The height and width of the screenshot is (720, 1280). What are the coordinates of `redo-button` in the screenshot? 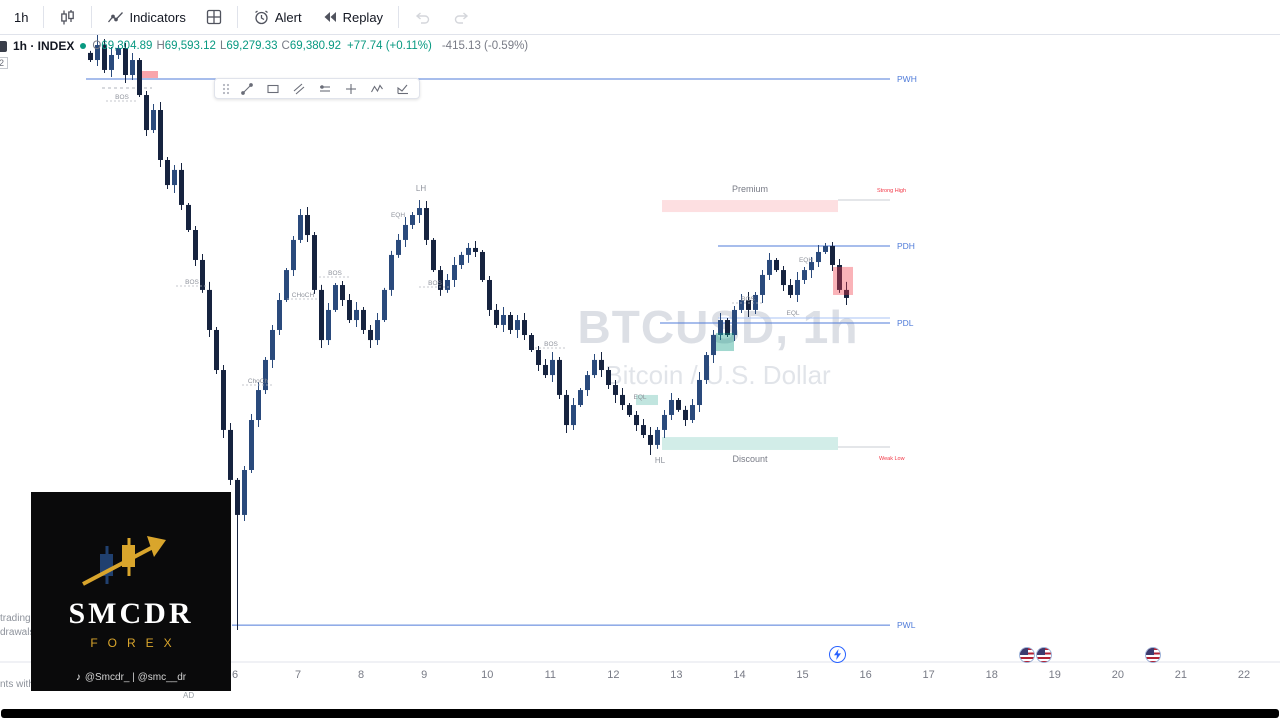 It's located at (461, 17).